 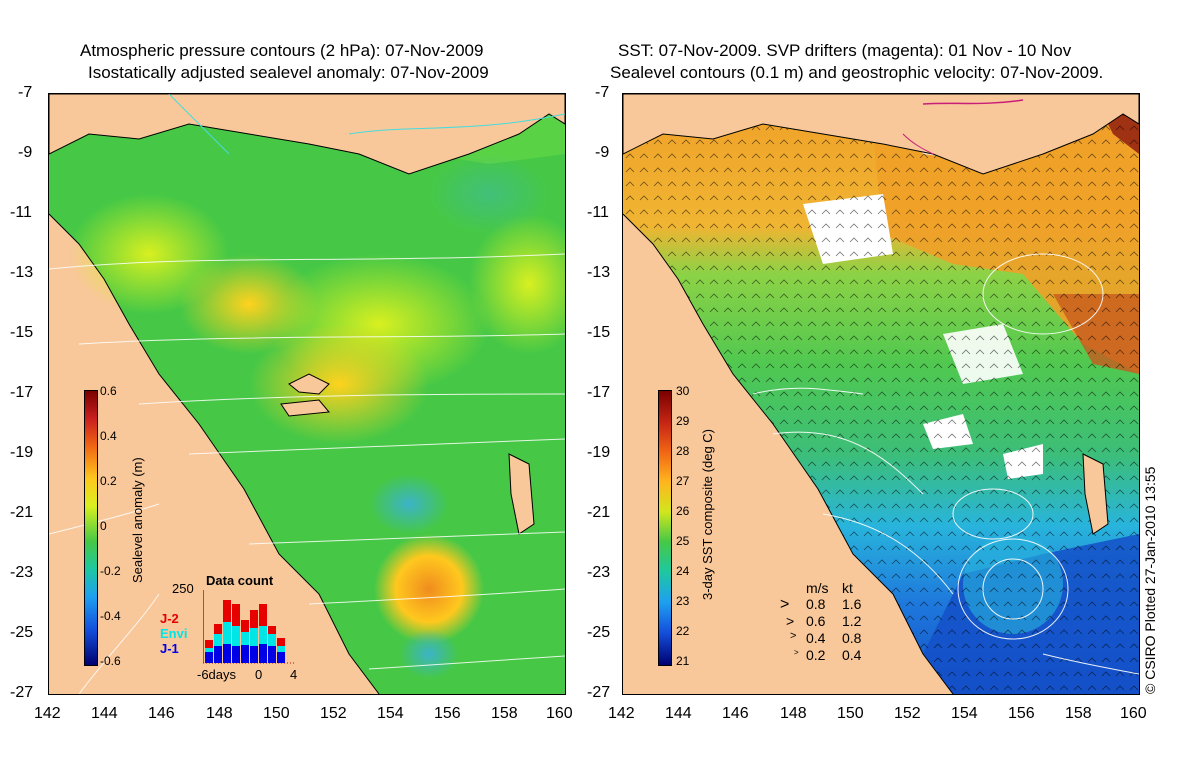 I want to click on series-label-j2: J-2, so click(x=169, y=618).